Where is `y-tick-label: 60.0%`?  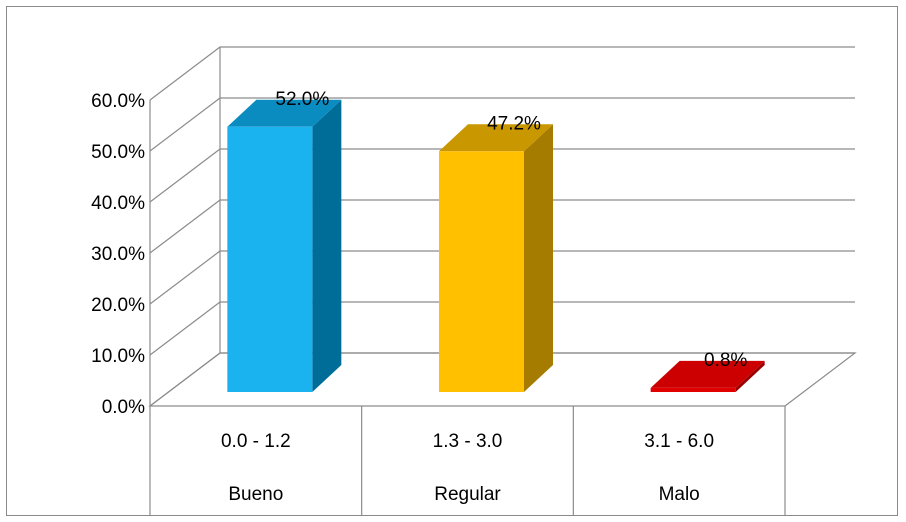 y-tick-label: 60.0% is located at coordinates (118, 101).